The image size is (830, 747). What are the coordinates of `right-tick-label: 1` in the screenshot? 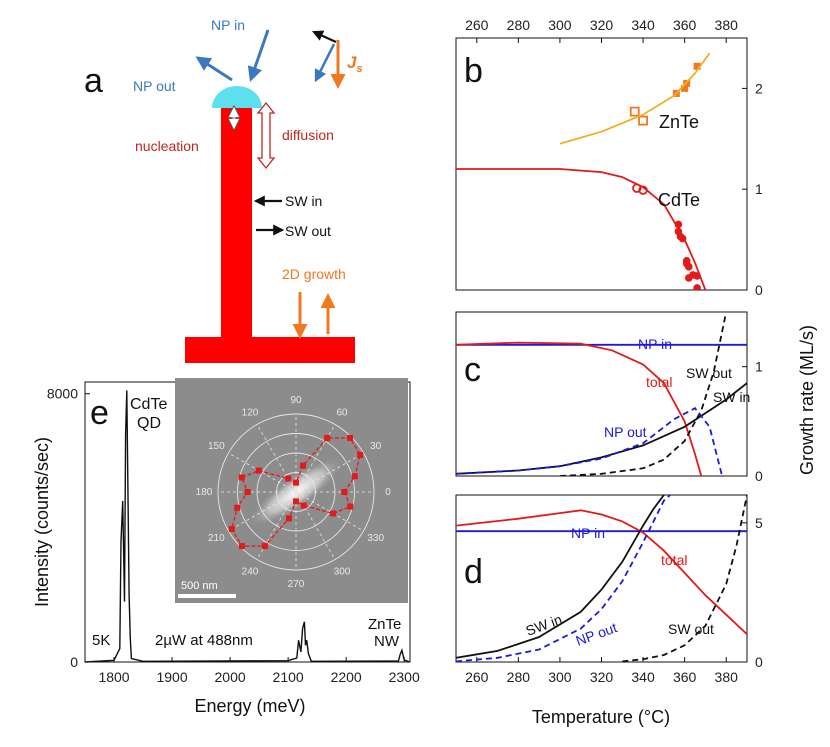 It's located at (759, 367).